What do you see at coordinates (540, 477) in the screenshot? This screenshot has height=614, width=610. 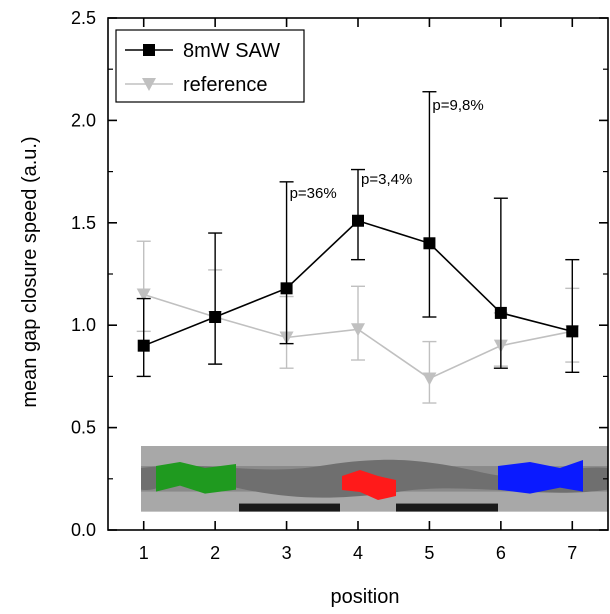 I see `inset-blue-region` at bounding box center [540, 477].